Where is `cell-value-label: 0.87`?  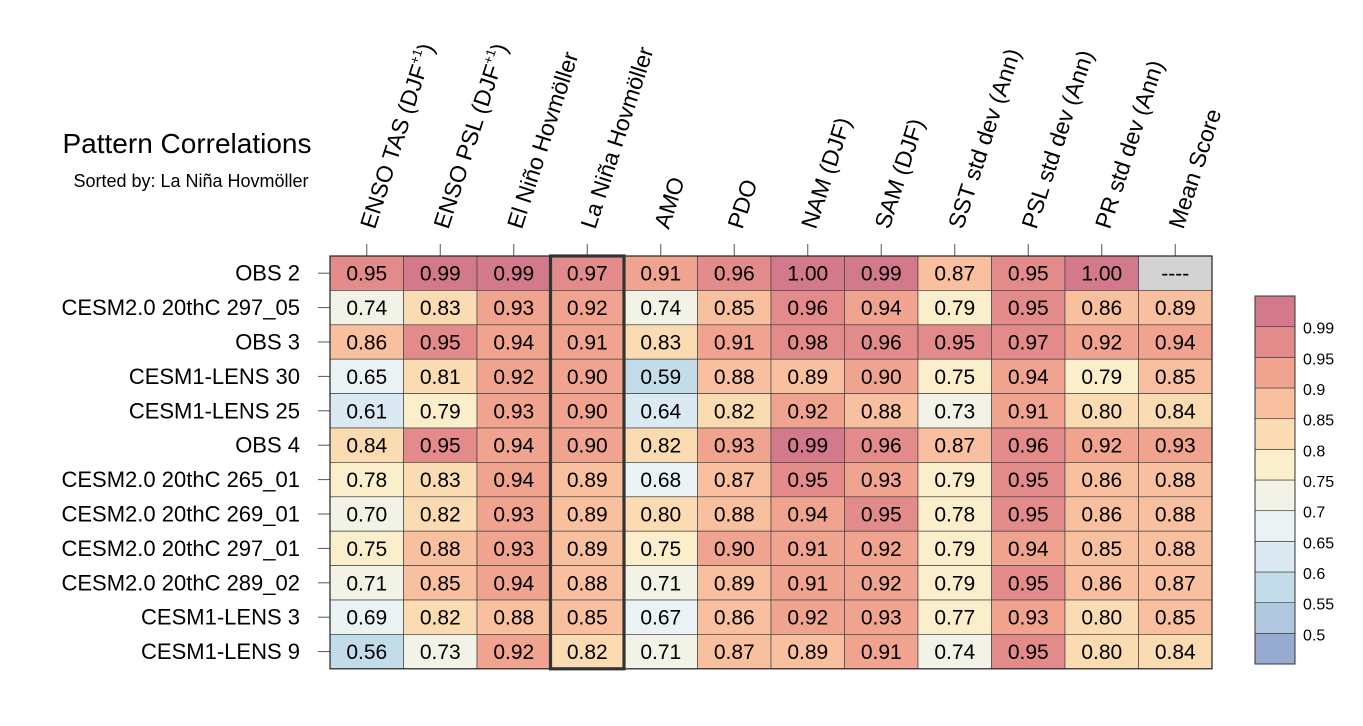
cell-value-label: 0.87 is located at coordinates (954, 274).